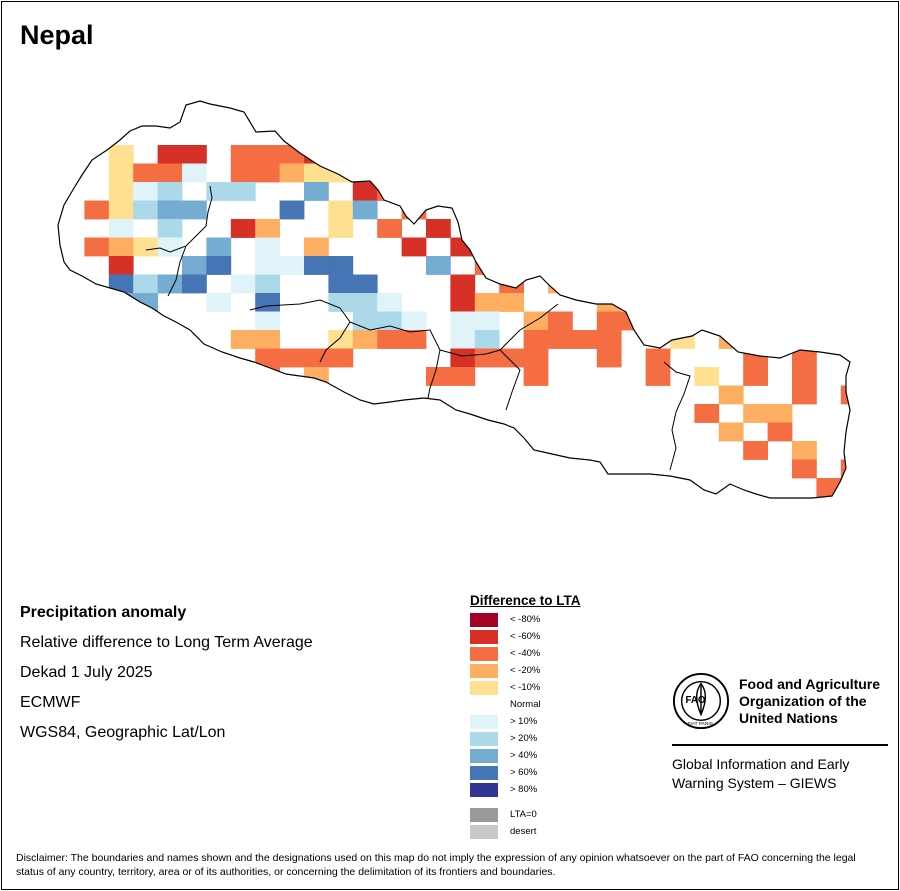  Describe the element at coordinates (788, 717) in the screenshot. I see `fao-name-line-3: United Nations` at that location.